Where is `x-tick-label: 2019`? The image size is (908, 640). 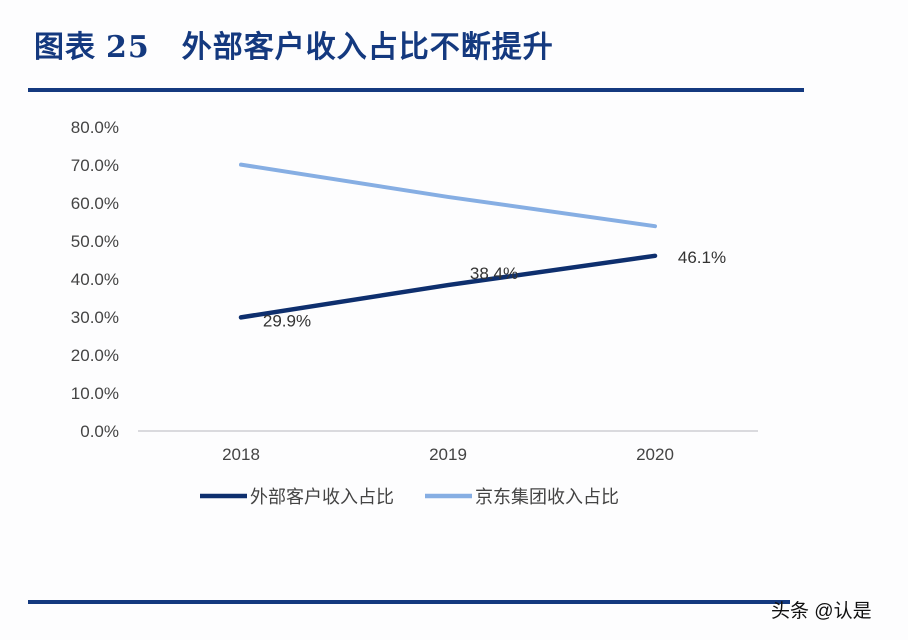 x-tick-label: 2019 is located at coordinates (448, 454).